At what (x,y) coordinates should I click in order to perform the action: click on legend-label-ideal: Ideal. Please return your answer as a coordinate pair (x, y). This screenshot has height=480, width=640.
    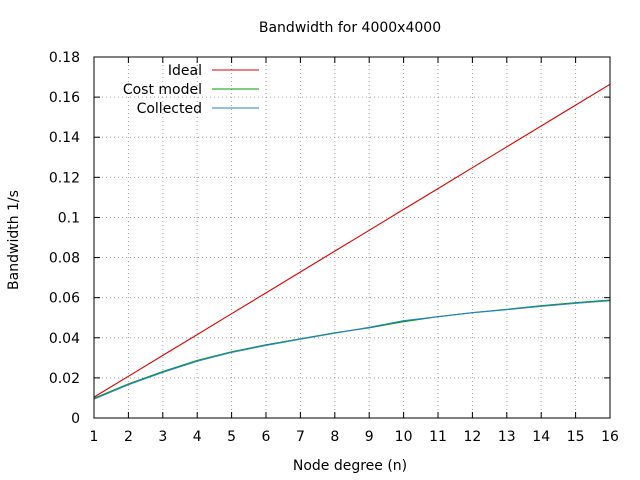
    Looking at the image, I should click on (185, 71).